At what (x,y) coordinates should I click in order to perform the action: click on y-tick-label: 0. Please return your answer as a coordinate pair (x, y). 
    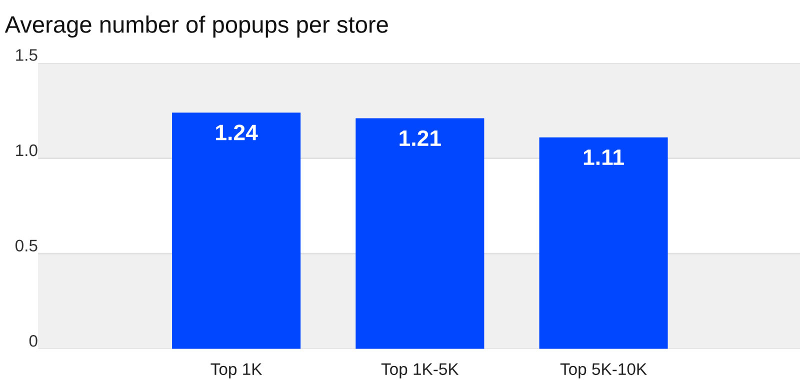
    Looking at the image, I should click on (33, 341).